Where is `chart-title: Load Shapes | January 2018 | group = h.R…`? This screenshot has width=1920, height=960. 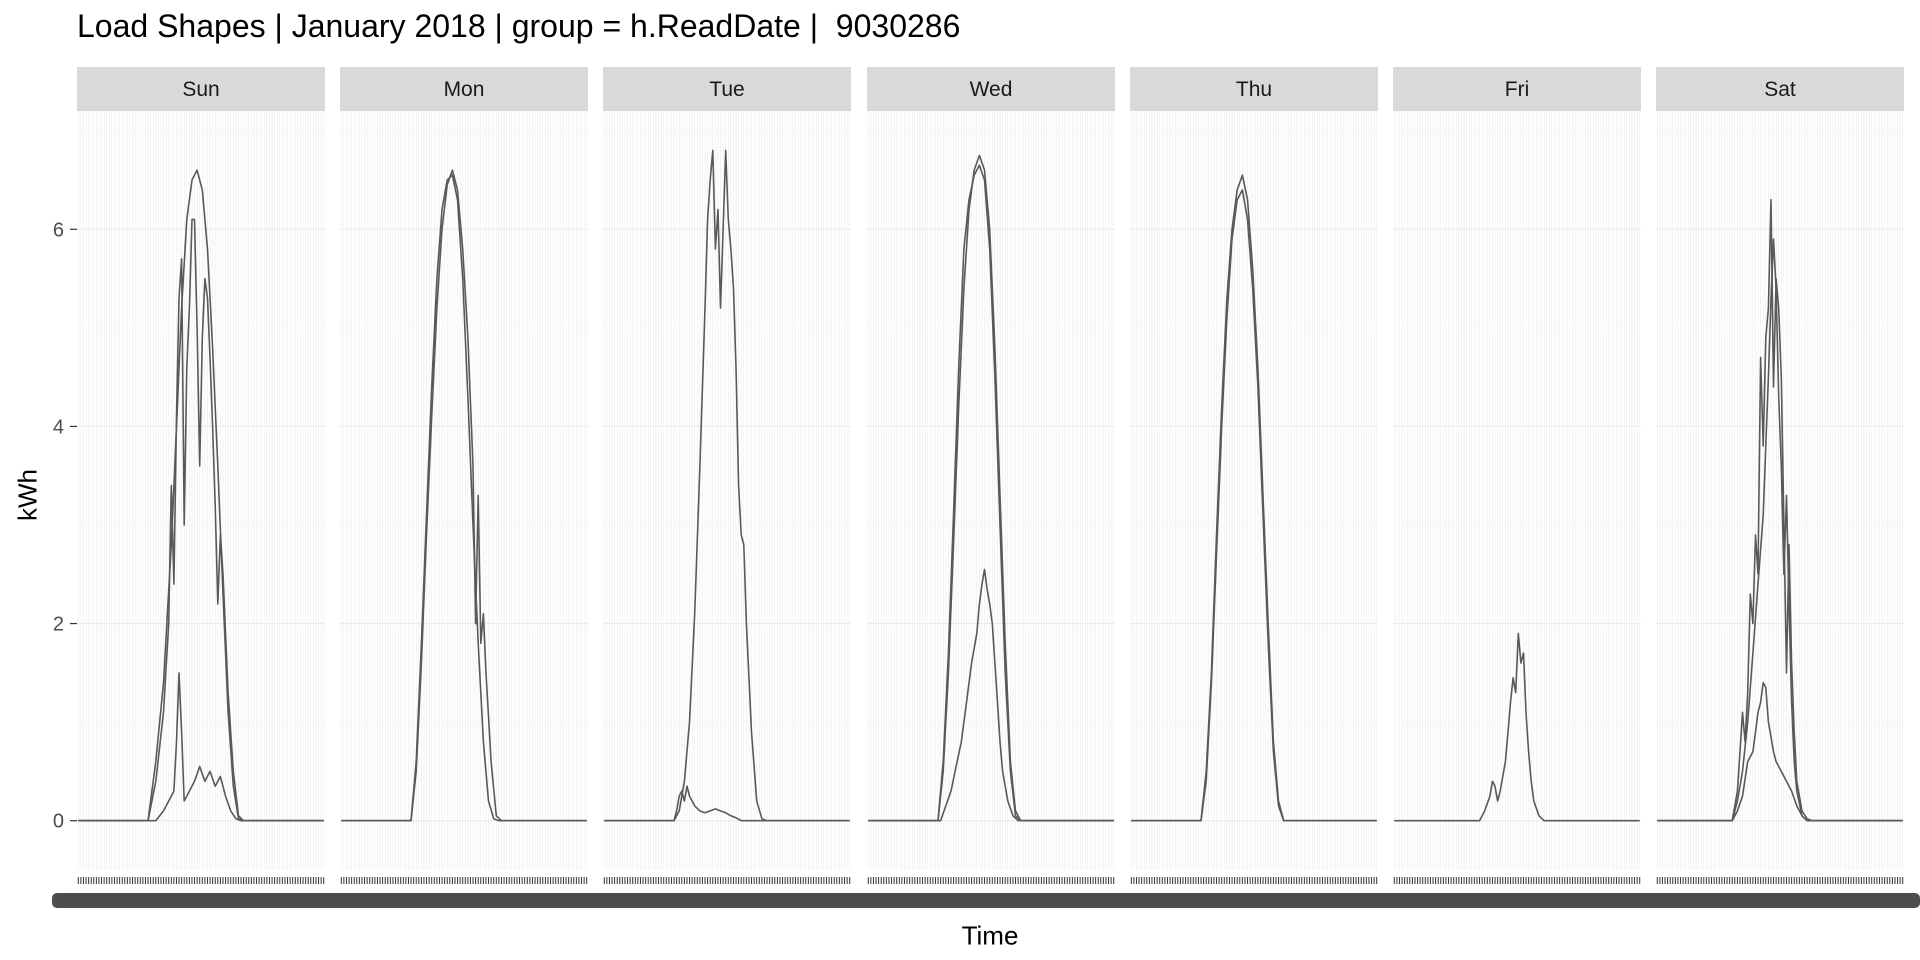 chart-title: Load Shapes | January 2018 | group = h.R… is located at coordinates (519, 26).